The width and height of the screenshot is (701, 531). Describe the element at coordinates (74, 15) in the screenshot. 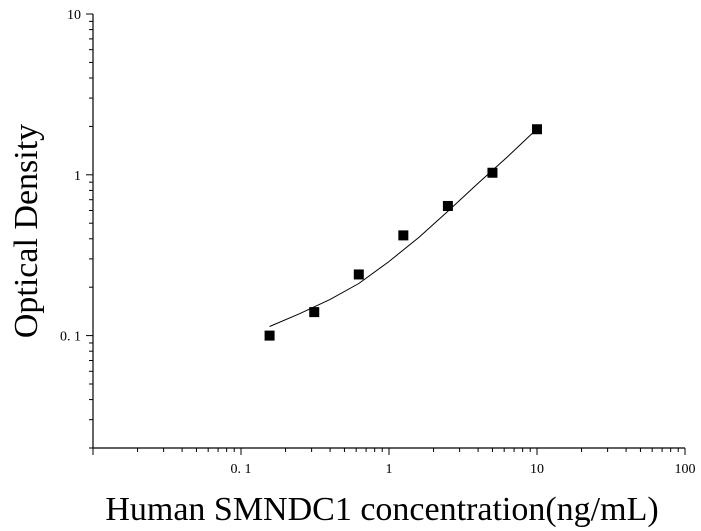

I see `y-tick-label: 10` at that location.